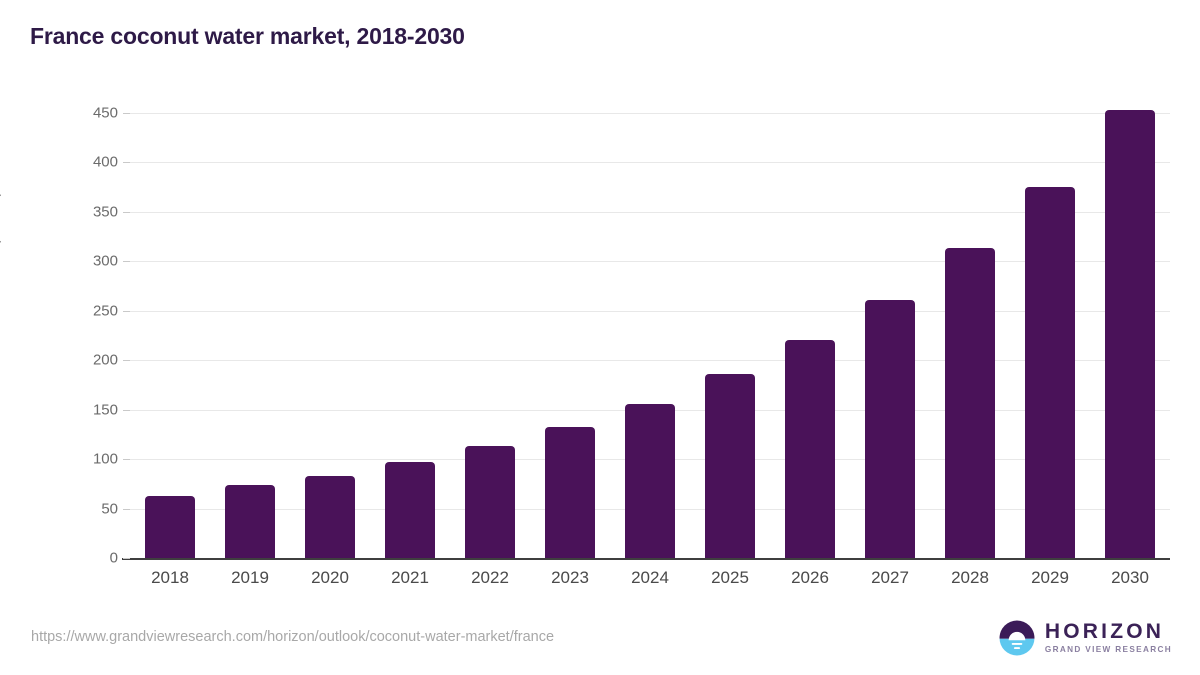 The width and height of the screenshot is (1200, 675). I want to click on x-axis-tick-label: 2023, so click(570, 577).